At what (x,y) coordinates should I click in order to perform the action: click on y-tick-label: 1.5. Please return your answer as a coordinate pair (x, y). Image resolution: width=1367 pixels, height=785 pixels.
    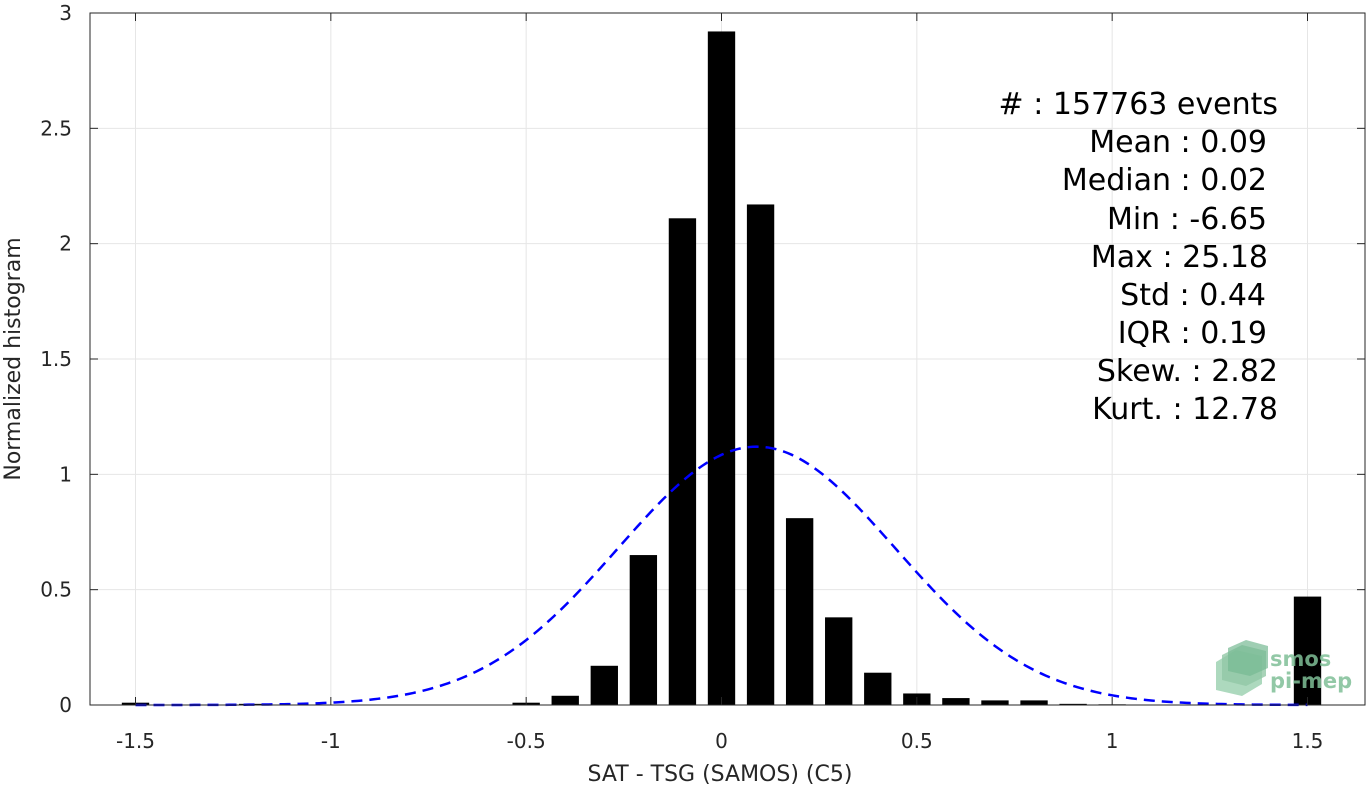
    Looking at the image, I should click on (56, 359).